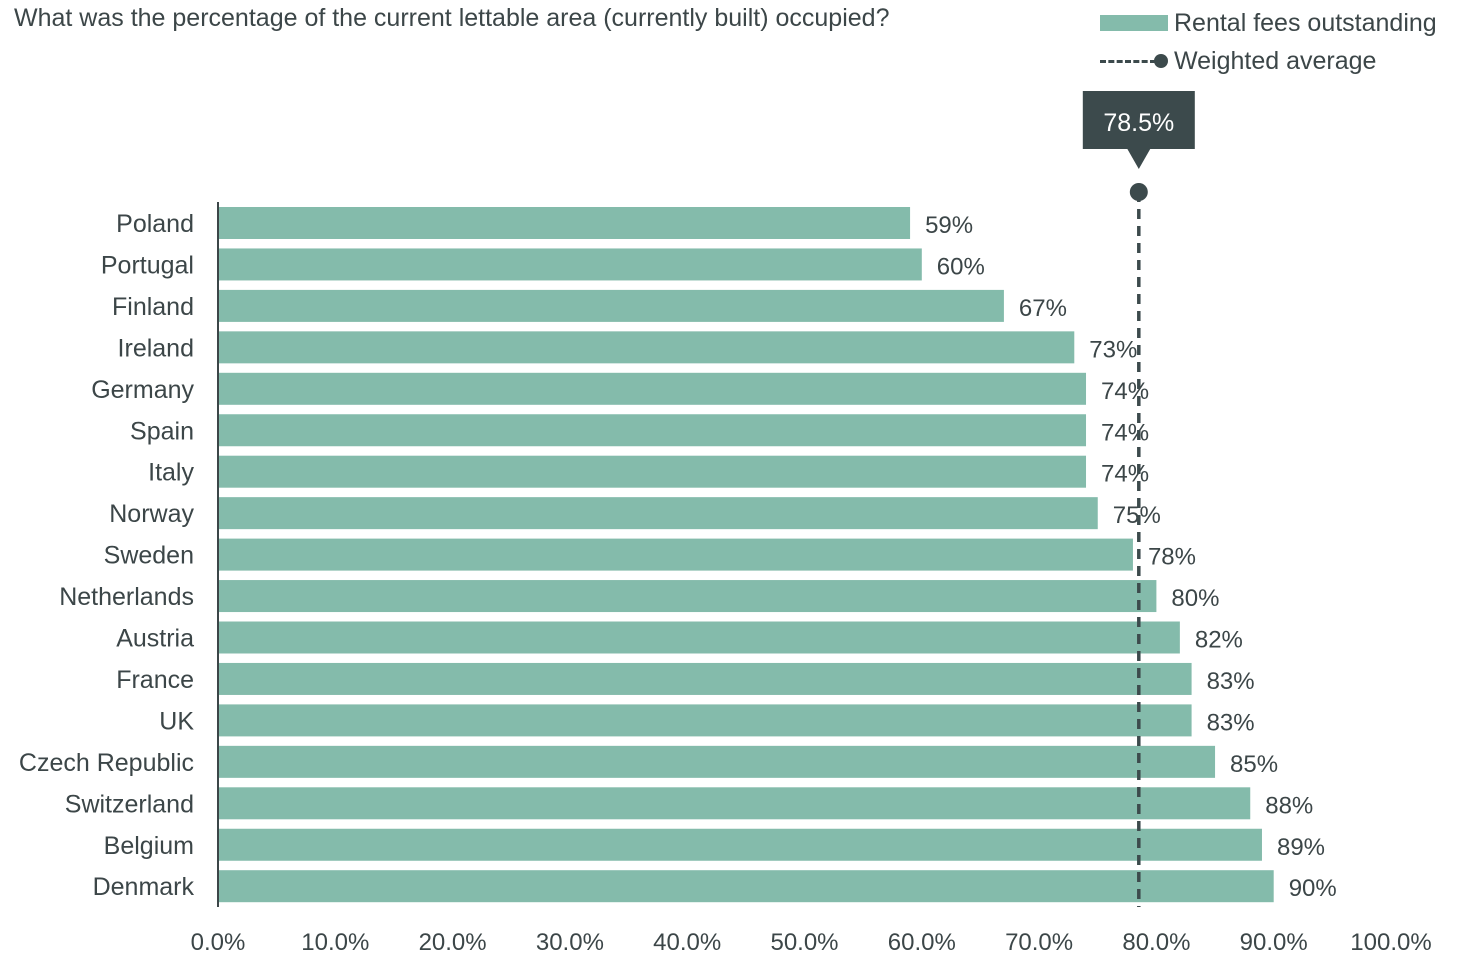  What do you see at coordinates (1039, 942) in the screenshot?
I see `x-tick-label: 70.0%` at bounding box center [1039, 942].